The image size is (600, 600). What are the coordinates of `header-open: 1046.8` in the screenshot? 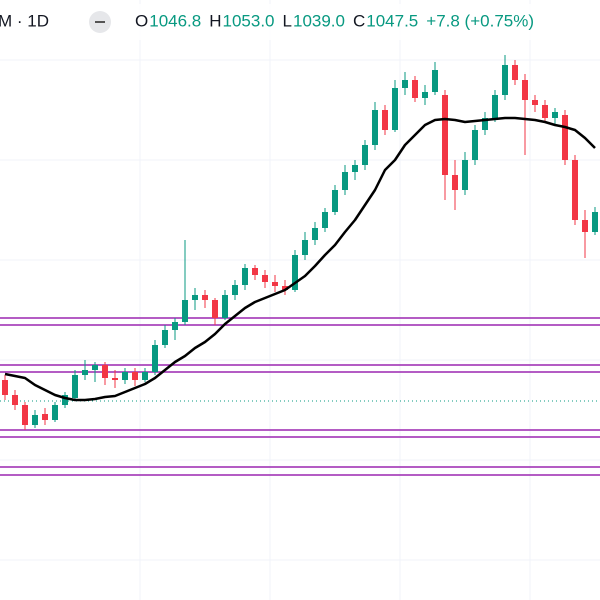 It's located at (175, 20).